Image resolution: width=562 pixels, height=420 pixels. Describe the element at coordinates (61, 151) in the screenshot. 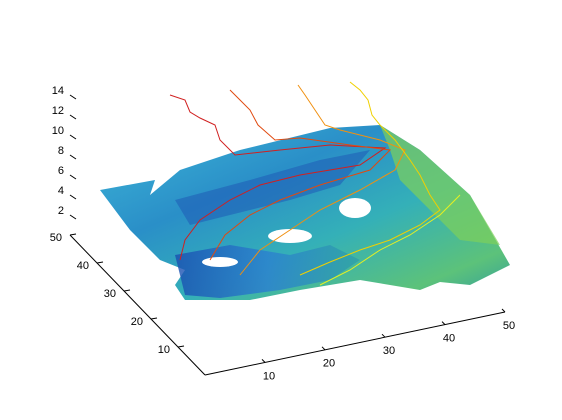

I see `z-tick-label: 8` at that location.